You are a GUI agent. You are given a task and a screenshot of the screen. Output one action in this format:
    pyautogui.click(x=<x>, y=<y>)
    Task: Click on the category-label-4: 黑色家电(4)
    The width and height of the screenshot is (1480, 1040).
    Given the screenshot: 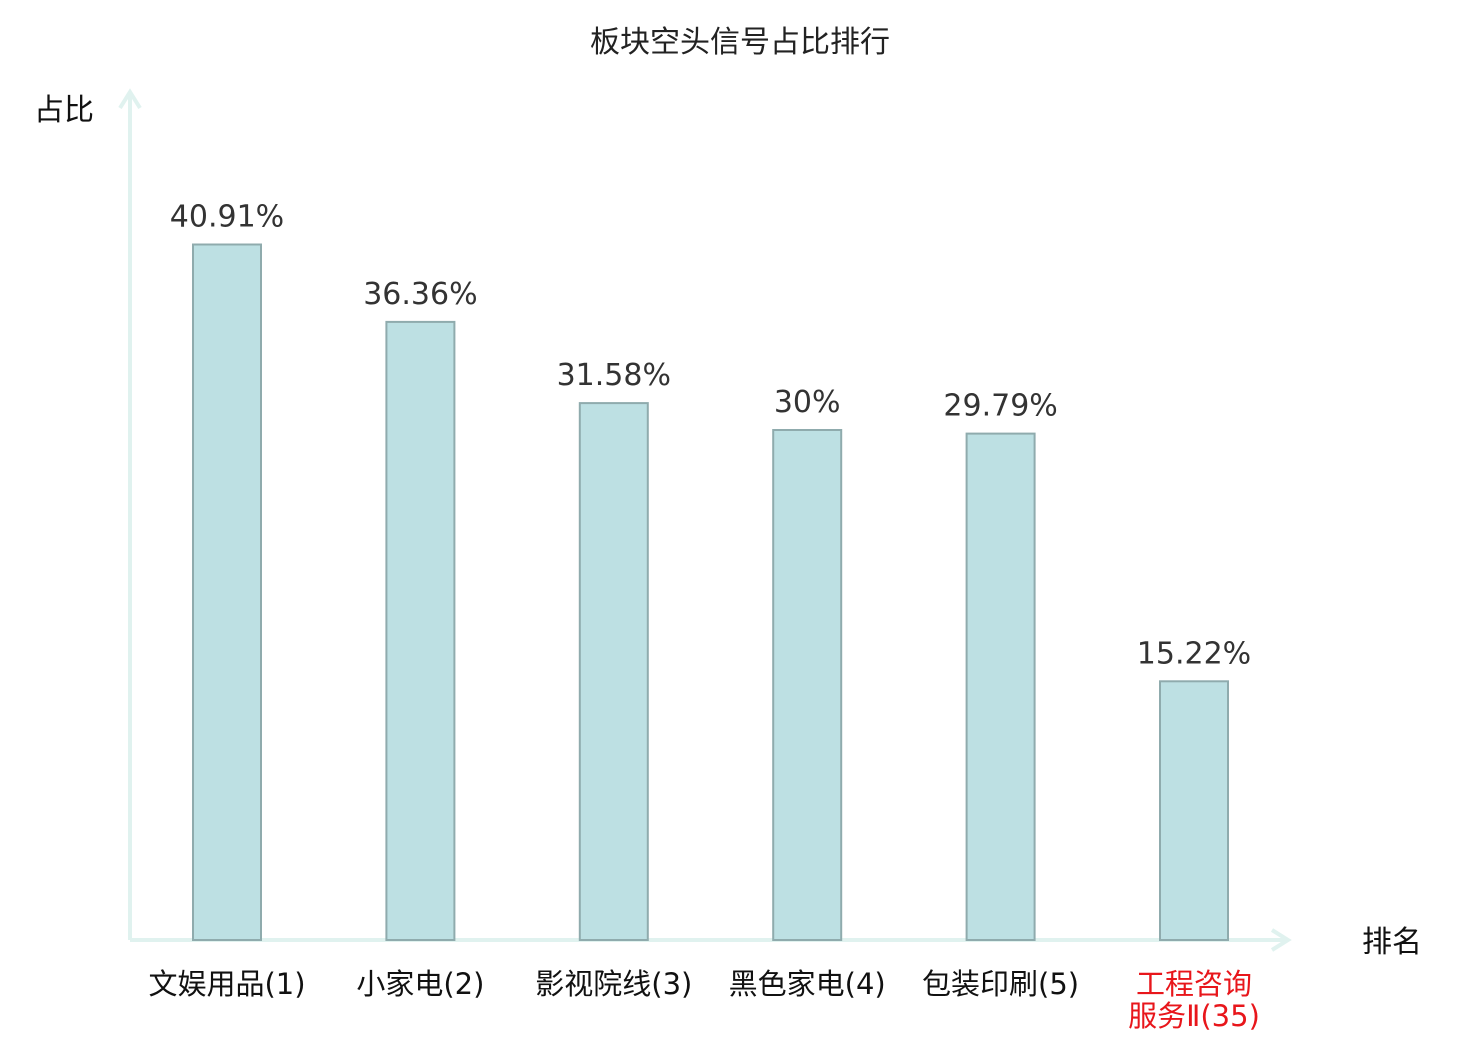 What is the action you would take?
    pyautogui.click(x=807, y=984)
    